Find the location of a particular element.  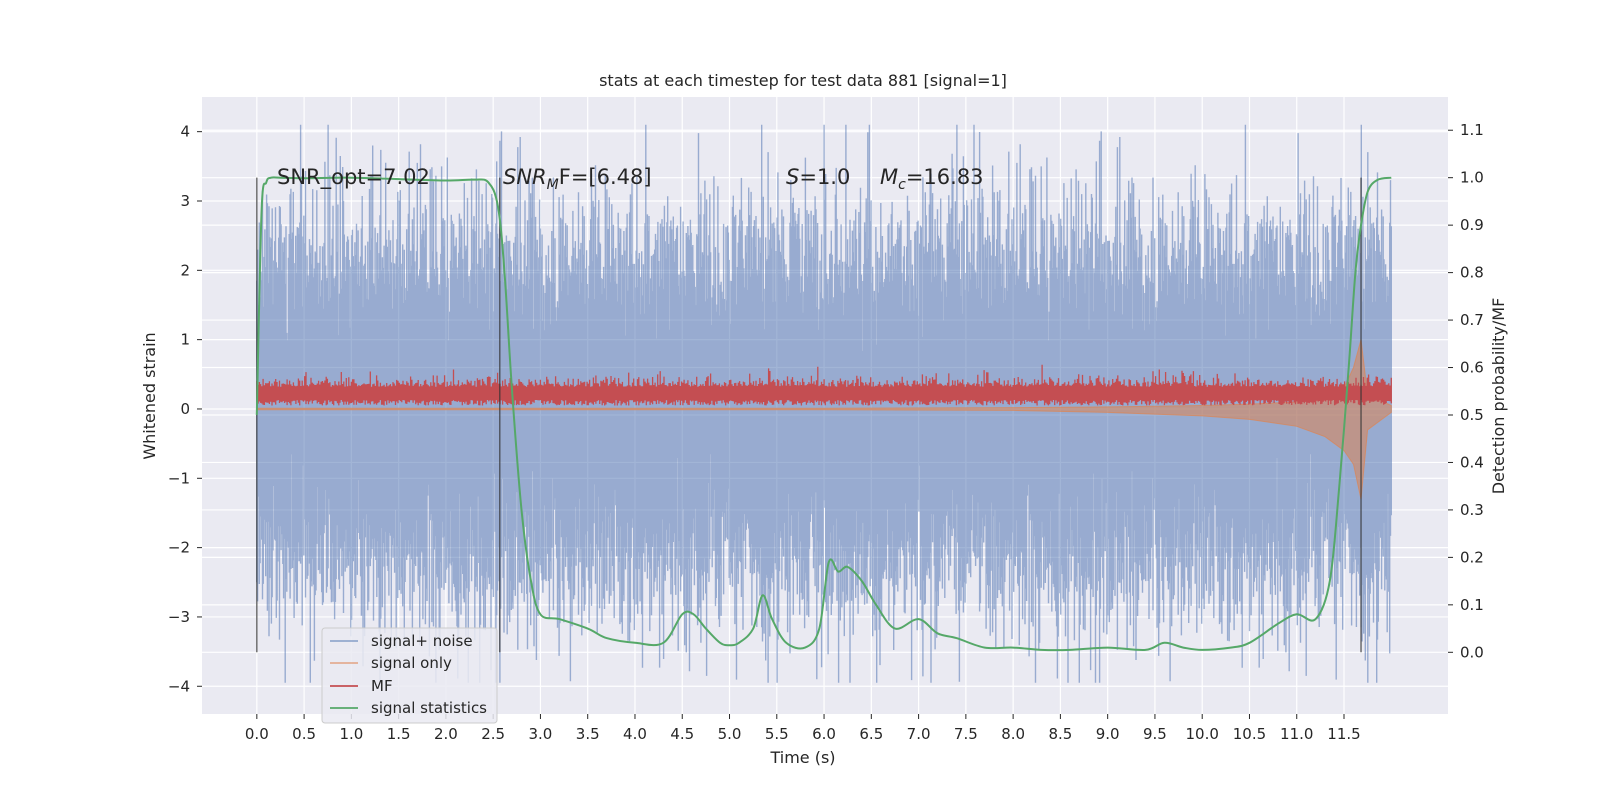

x-tick-label: 3.0 is located at coordinates (541, 734).